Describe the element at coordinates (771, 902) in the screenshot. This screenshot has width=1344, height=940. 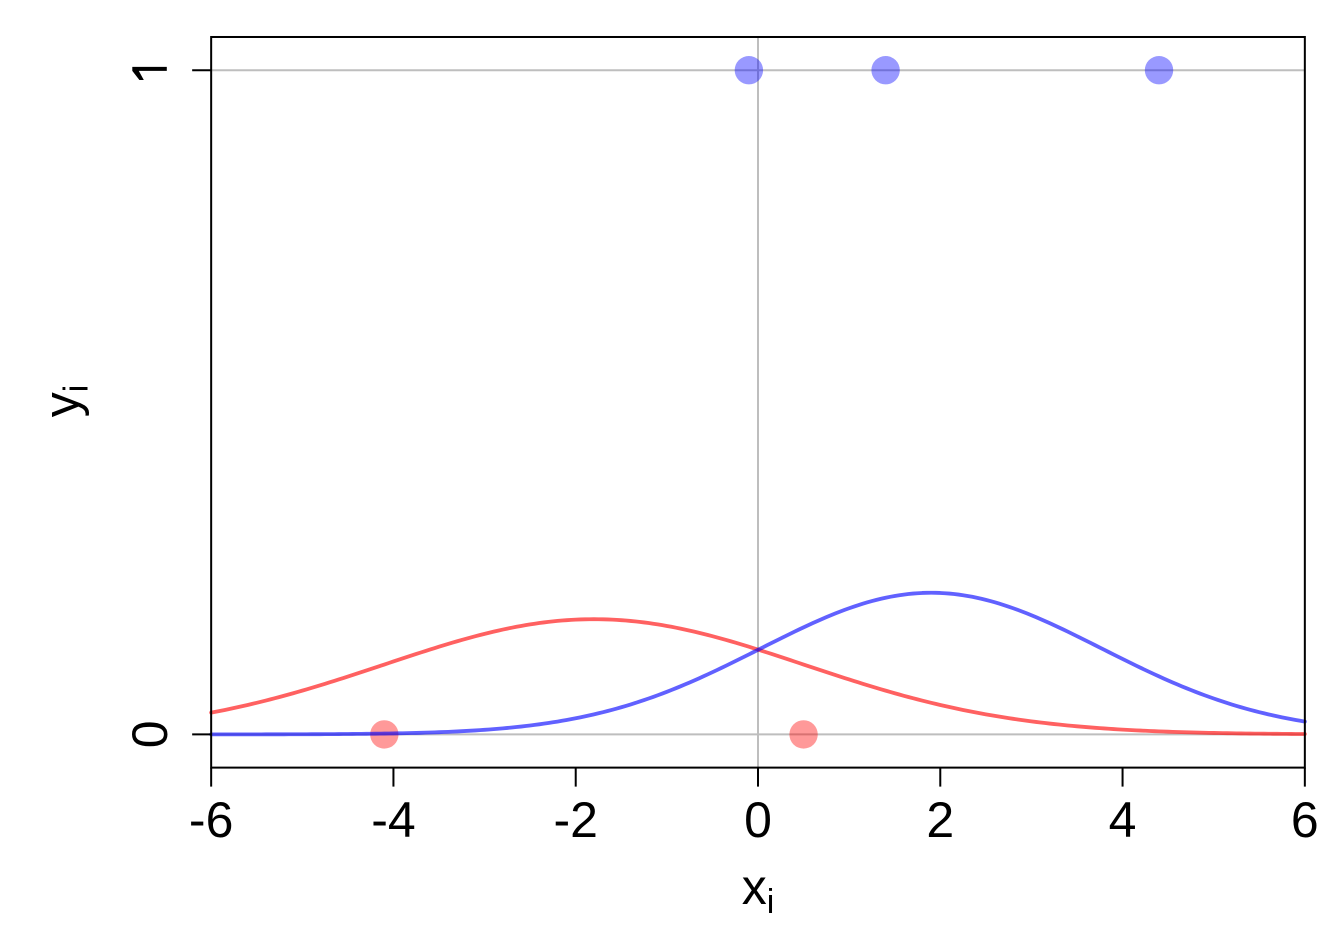
I see `x-axis-label-subscript: i` at that location.